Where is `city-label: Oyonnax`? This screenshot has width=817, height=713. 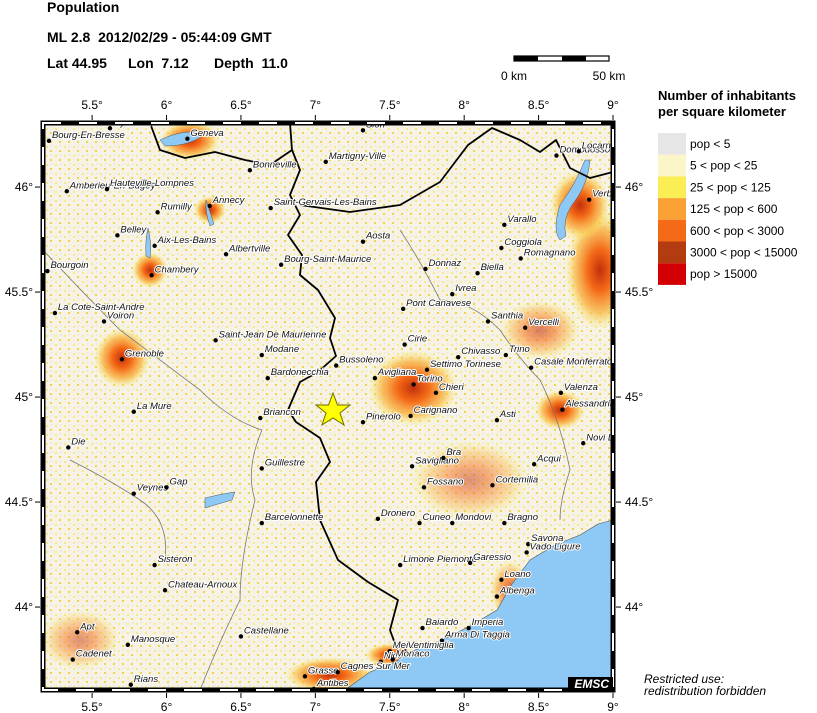
city-label: Oyonnax is located at coordinates (132, 122).